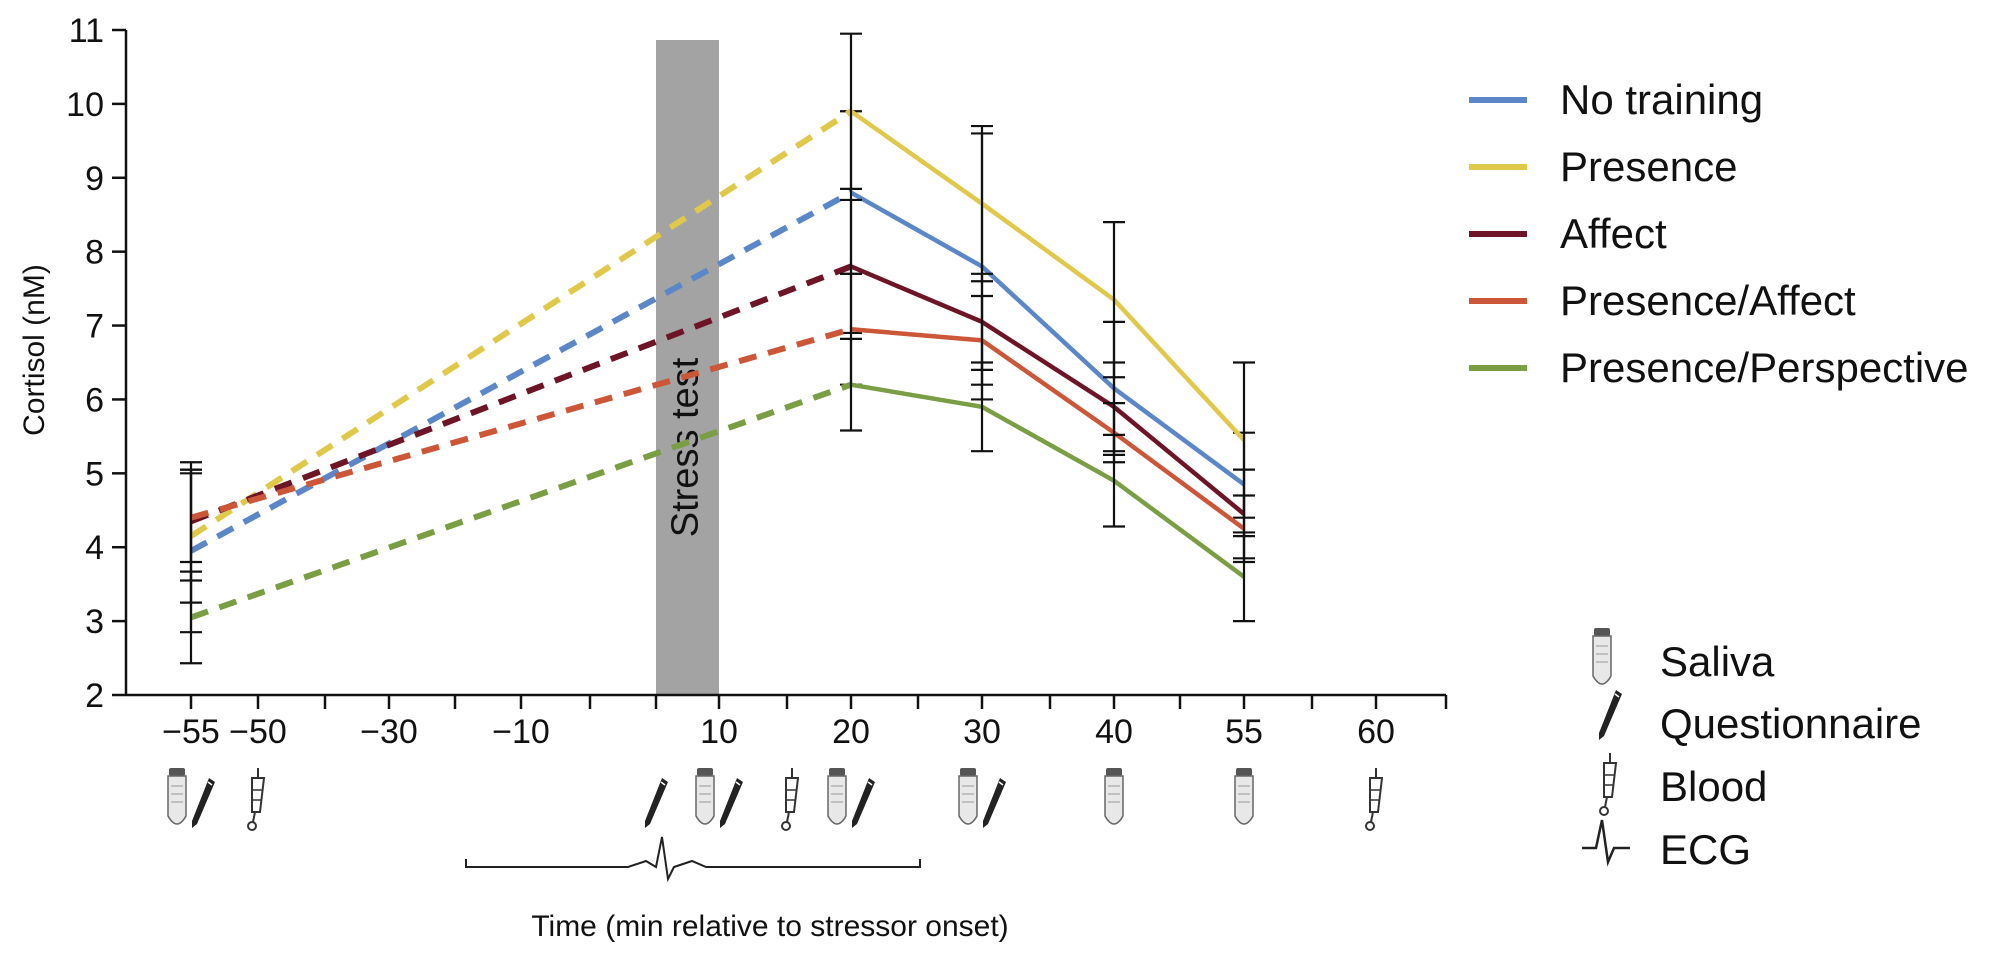 The width and height of the screenshot is (2004, 962). Describe the element at coordinates (1713, 786) in the screenshot. I see `sampling-legend-label: Blood` at that location.